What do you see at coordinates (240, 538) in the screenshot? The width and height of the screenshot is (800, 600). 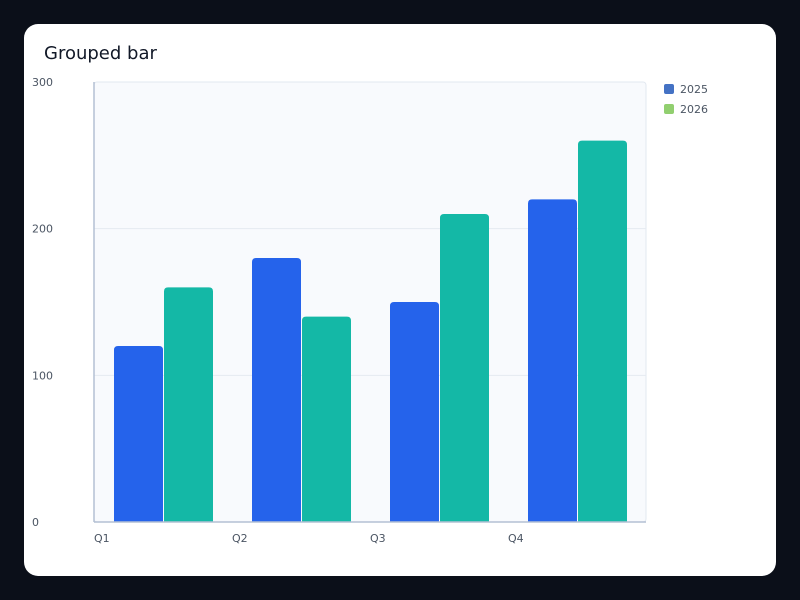 I see `x-tick-label: Q2` at bounding box center [240, 538].